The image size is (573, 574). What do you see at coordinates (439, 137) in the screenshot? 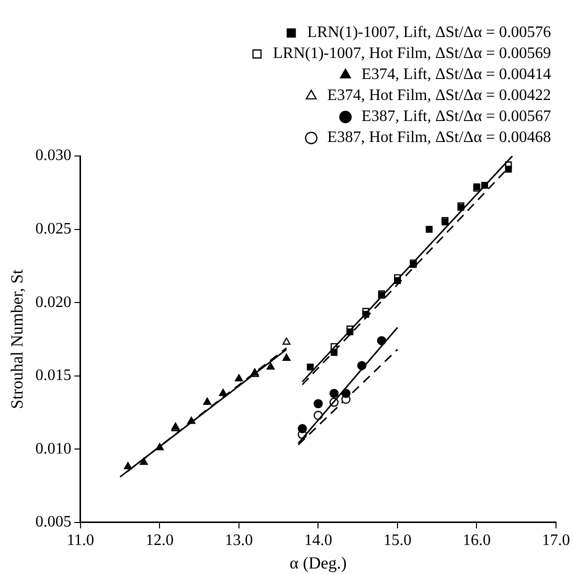
I see `legend-label: E387, Hot Film, ΔSt/Δα = 0.00468` at bounding box center [439, 137].